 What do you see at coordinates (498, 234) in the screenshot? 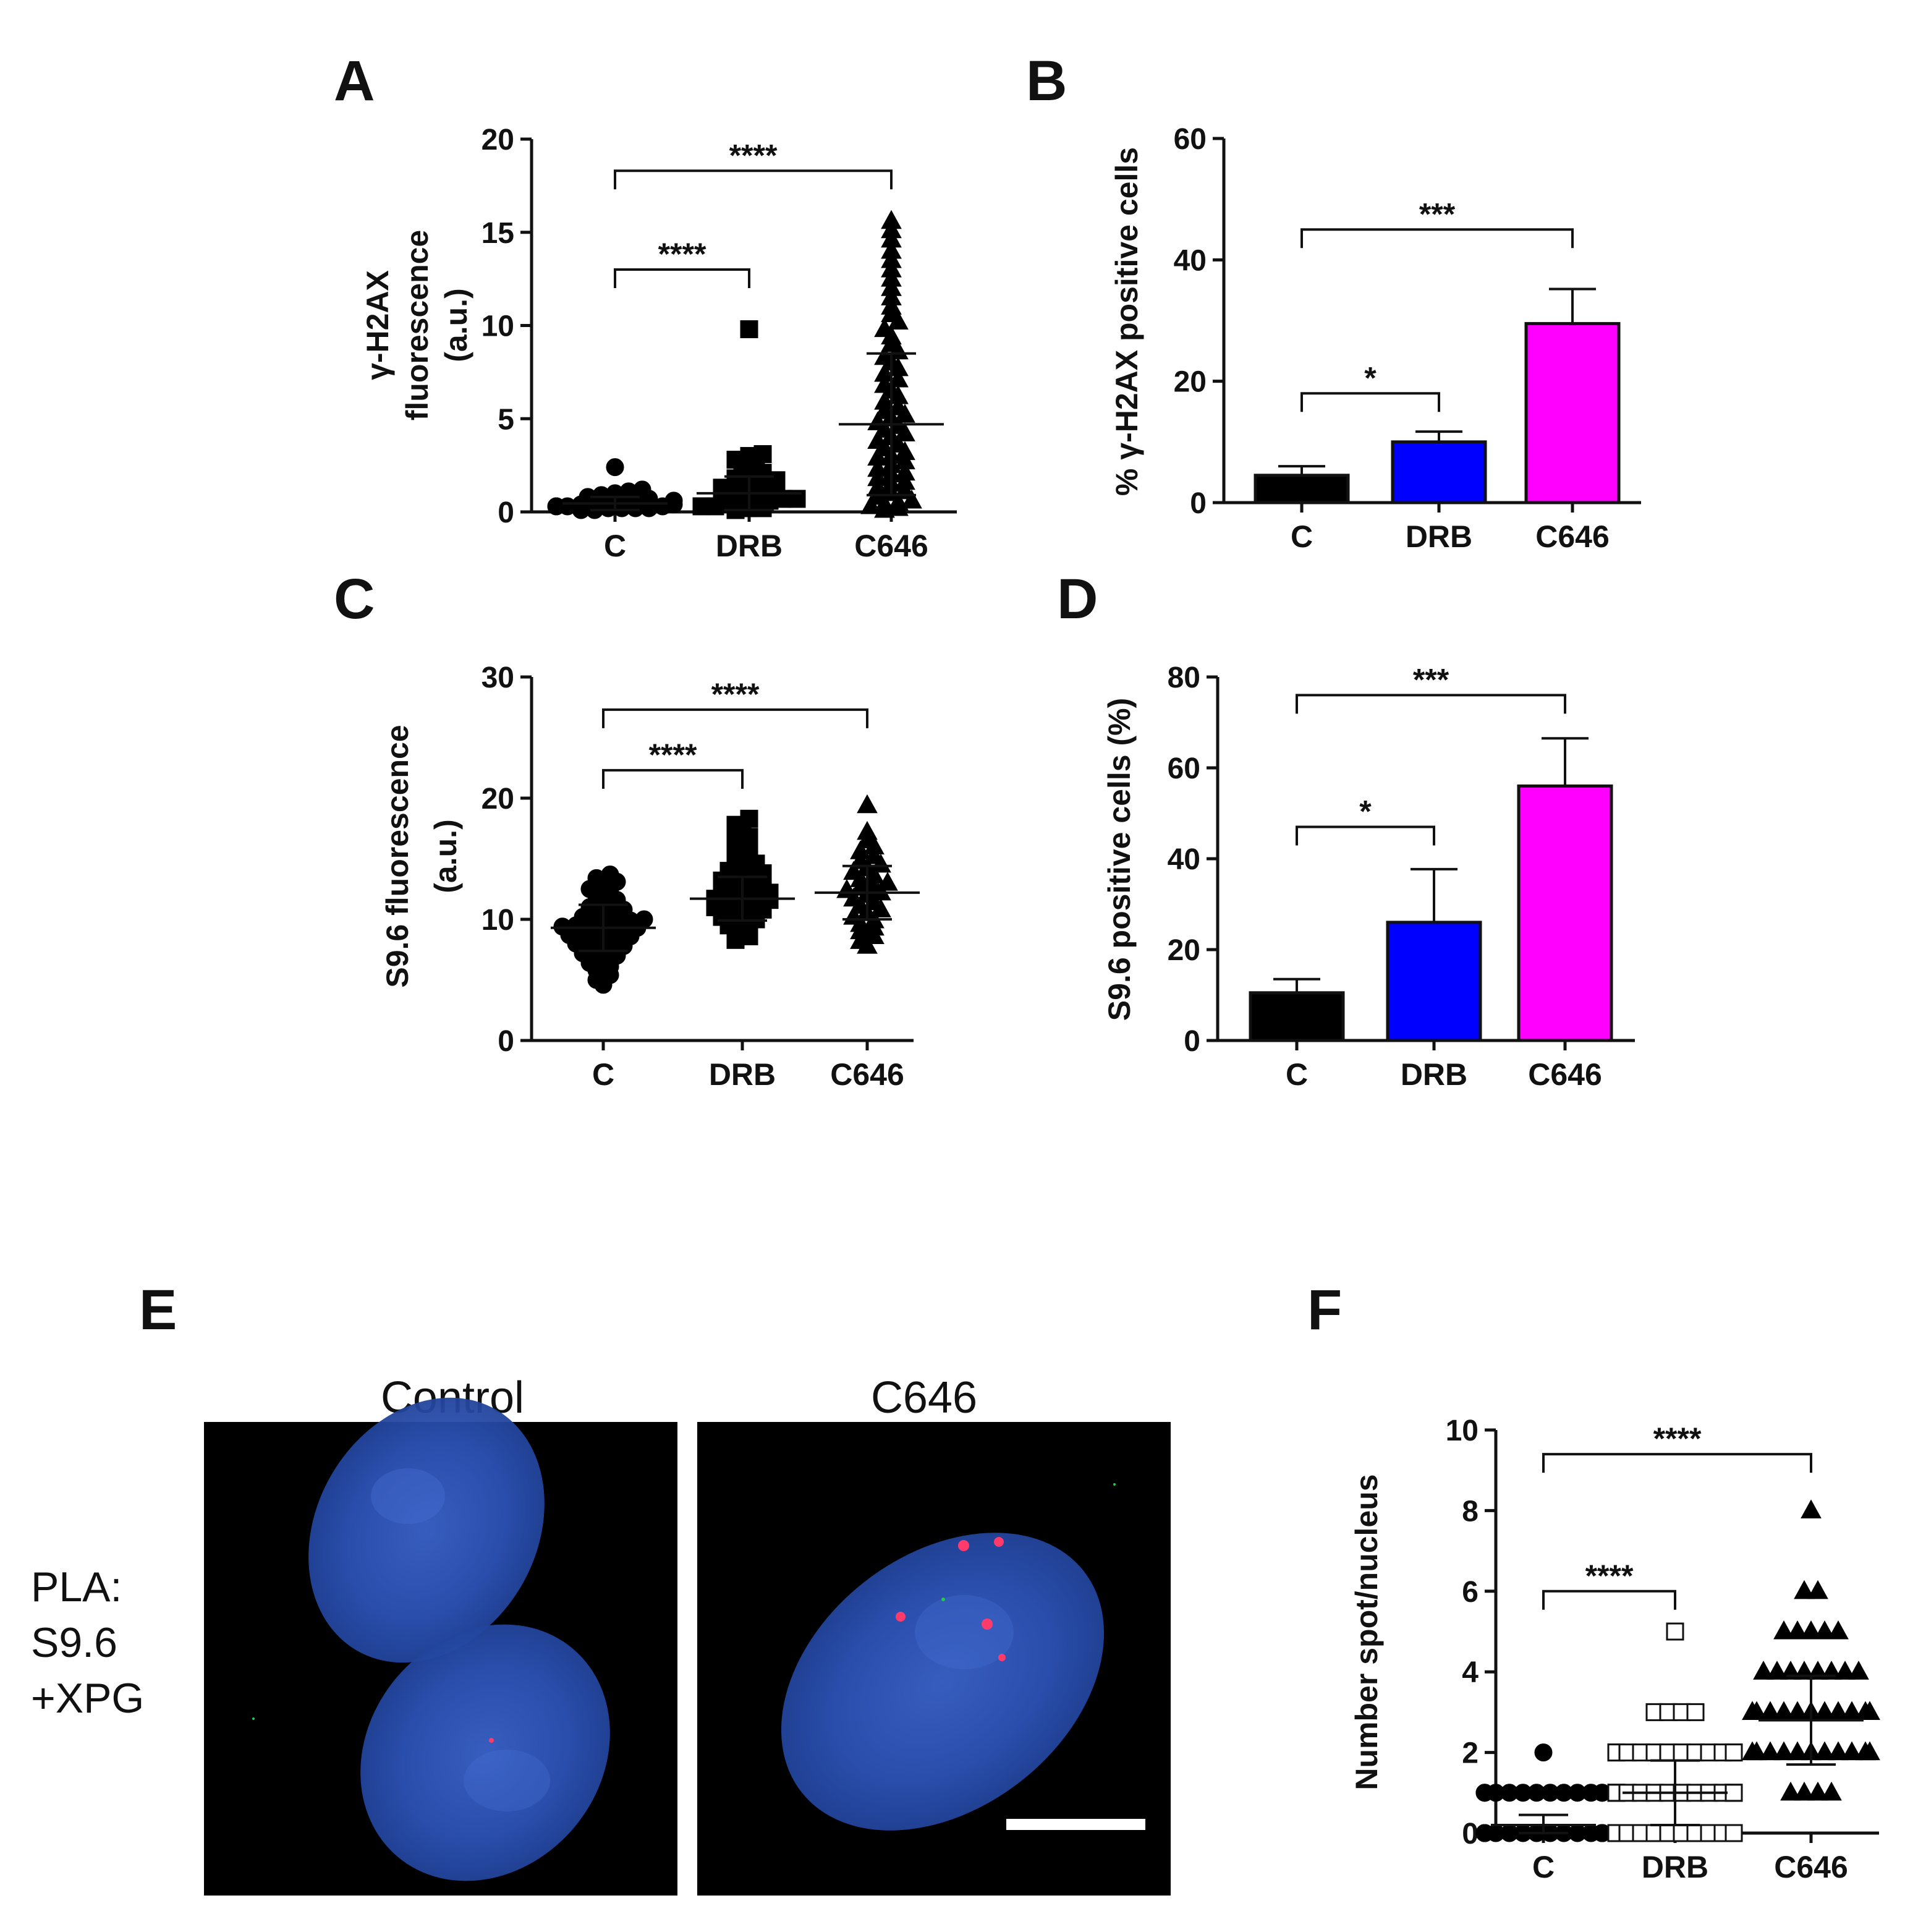
I see `y-tick-label: 15` at bounding box center [498, 234].